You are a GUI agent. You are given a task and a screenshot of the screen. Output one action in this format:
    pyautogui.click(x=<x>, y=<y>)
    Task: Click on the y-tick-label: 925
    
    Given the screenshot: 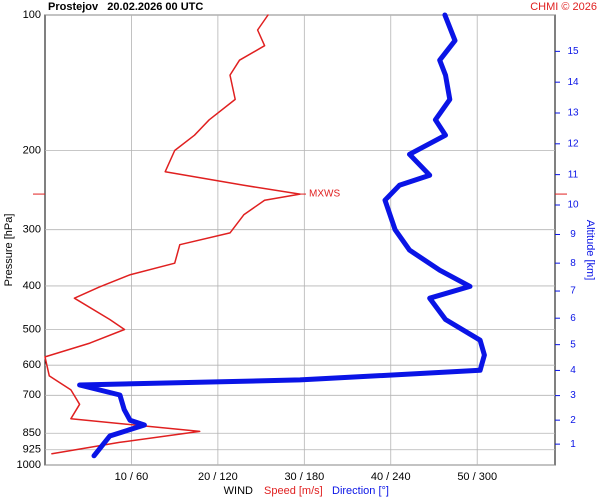 What is the action you would take?
    pyautogui.click(x=32, y=450)
    